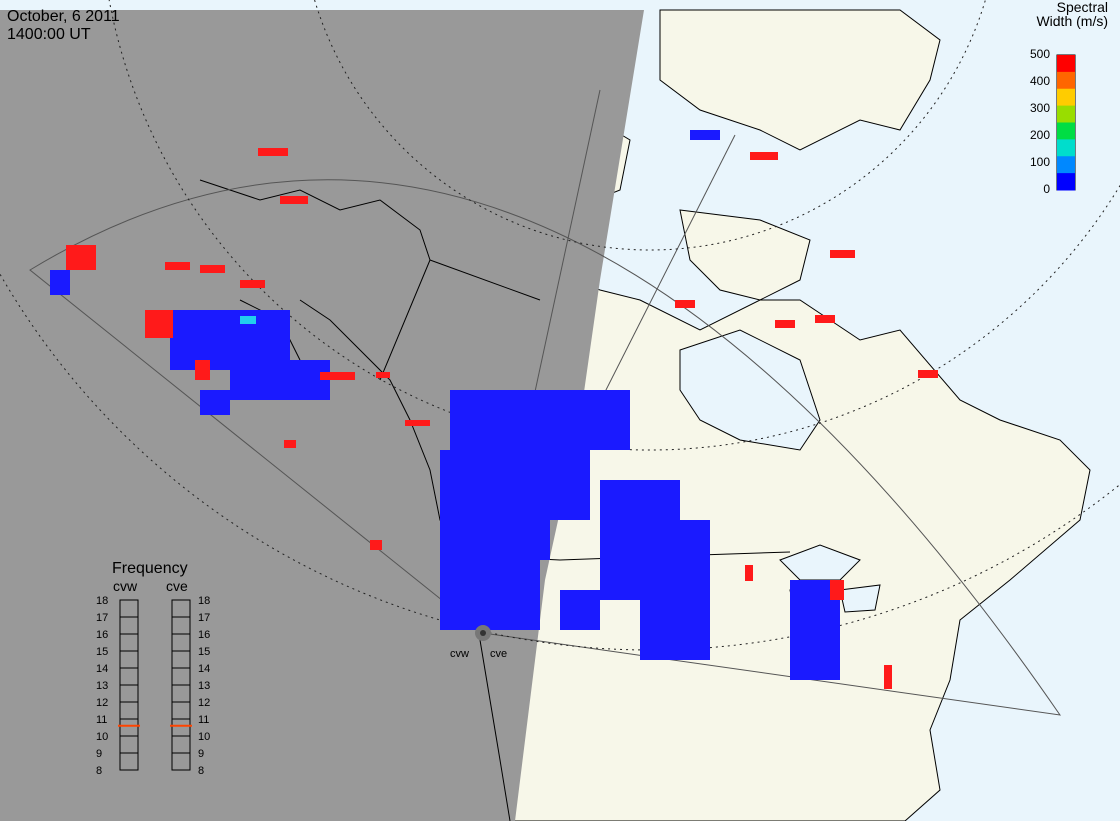 The image size is (1120, 821). What do you see at coordinates (1040, 81) in the screenshot?
I see `colorbar-tick-label: 400` at bounding box center [1040, 81].